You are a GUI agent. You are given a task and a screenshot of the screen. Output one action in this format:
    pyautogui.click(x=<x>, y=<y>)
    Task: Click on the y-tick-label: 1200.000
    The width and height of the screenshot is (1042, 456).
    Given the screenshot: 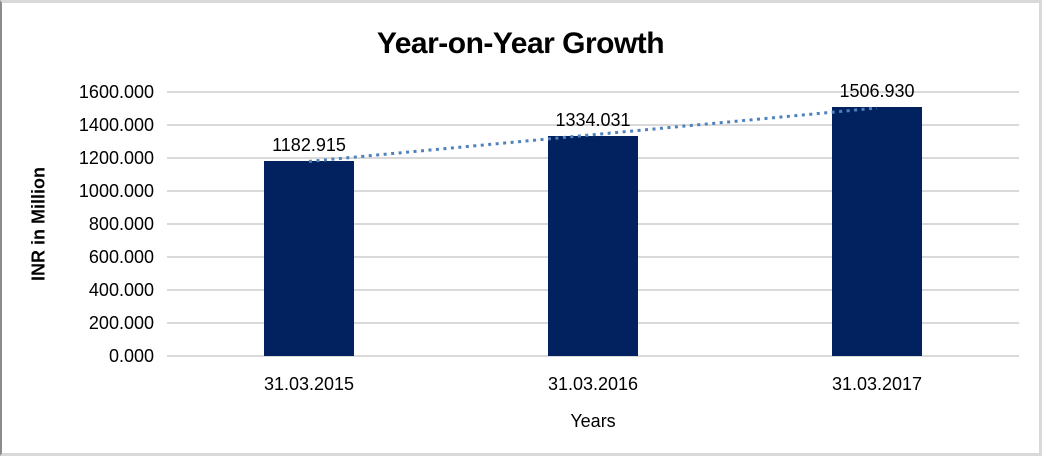 What is the action you would take?
    pyautogui.click(x=116, y=158)
    